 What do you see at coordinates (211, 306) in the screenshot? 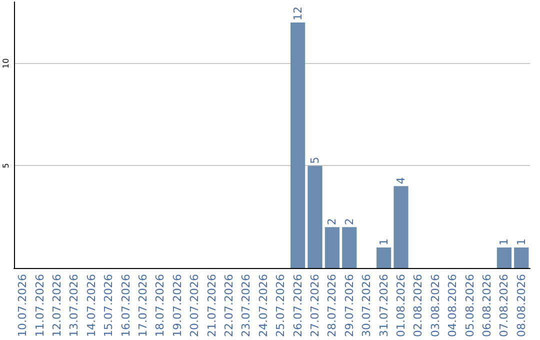
I see `x-tick-label: 21.07.2026` at bounding box center [211, 306].